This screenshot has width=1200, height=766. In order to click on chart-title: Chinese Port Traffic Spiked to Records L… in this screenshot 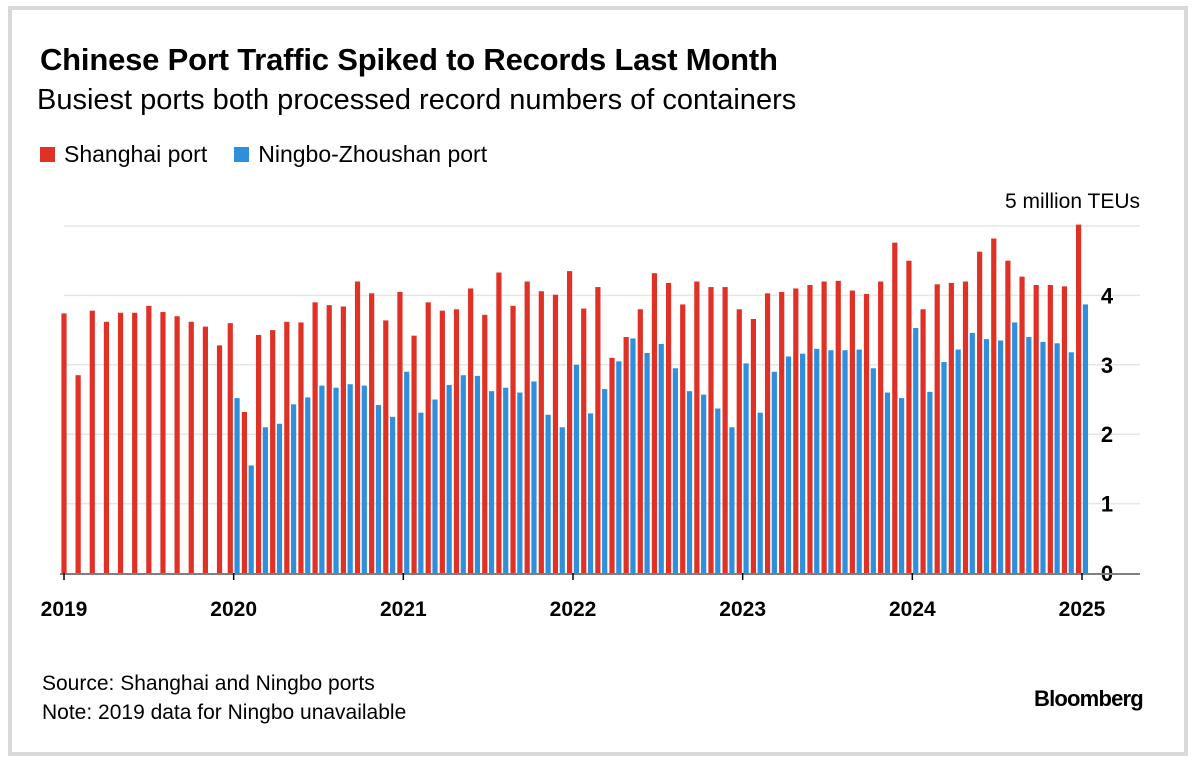, I will do `click(409, 59)`.